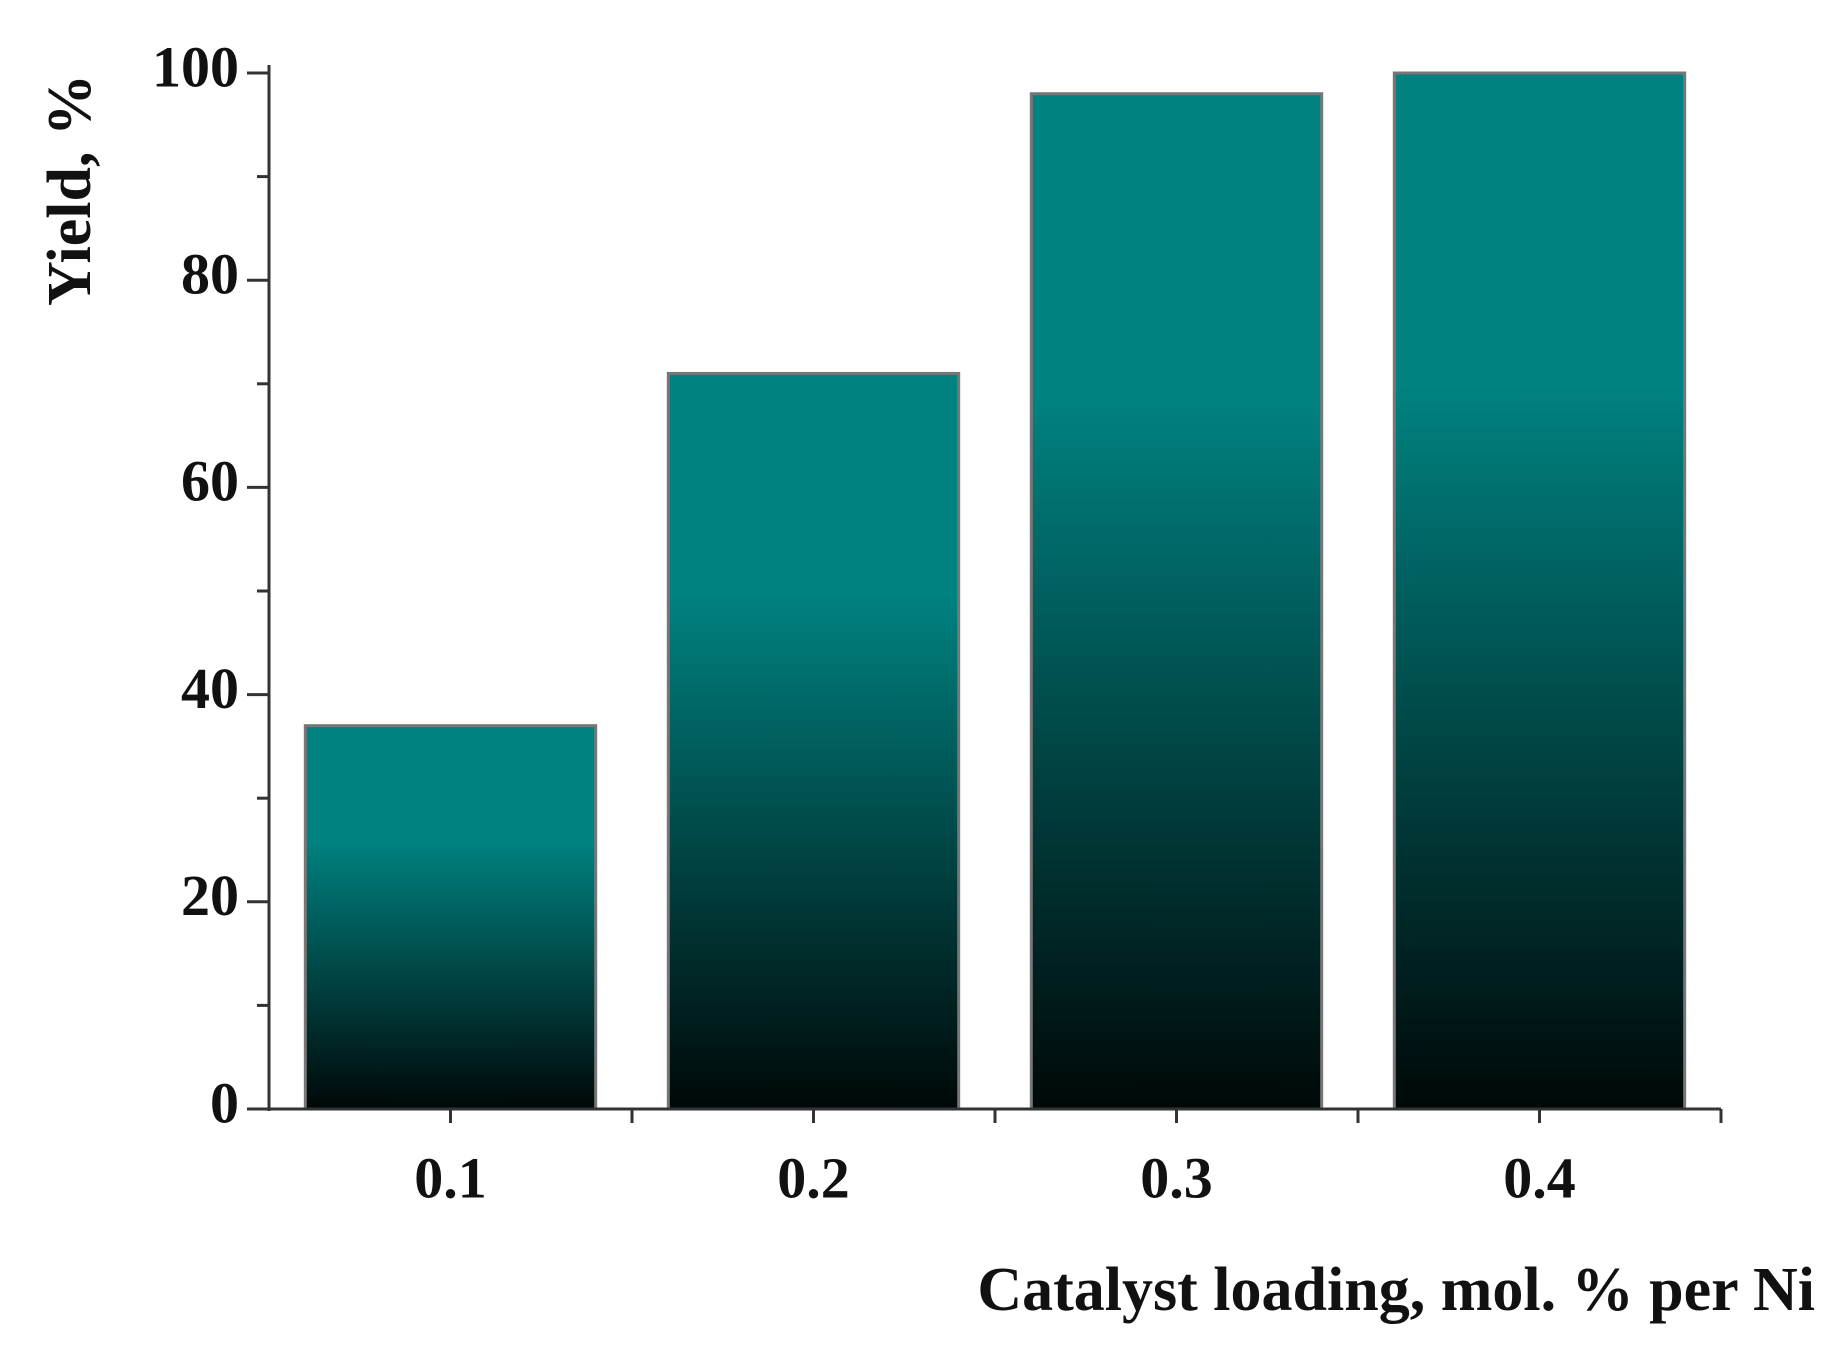 The height and width of the screenshot is (1349, 1827). What do you see at coordinates (450, 1177) in the screenshot?
I see `x-tick-label: 0.1` at bounding box center [450, 1177].